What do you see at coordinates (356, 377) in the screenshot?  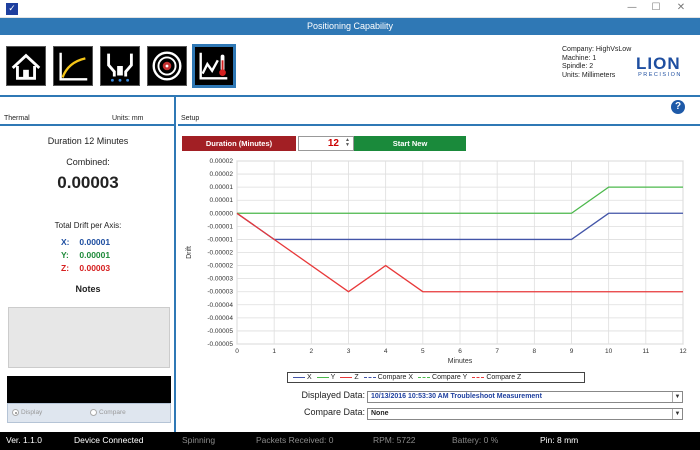 I see `legend-label: Z` at bounding box center [356, 377].